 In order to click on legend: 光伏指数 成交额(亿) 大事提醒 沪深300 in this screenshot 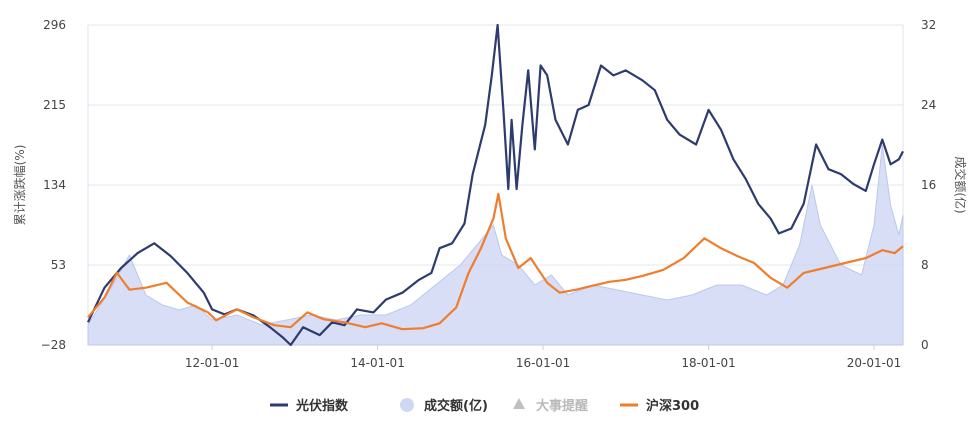, I will do `click(484, 406)`.